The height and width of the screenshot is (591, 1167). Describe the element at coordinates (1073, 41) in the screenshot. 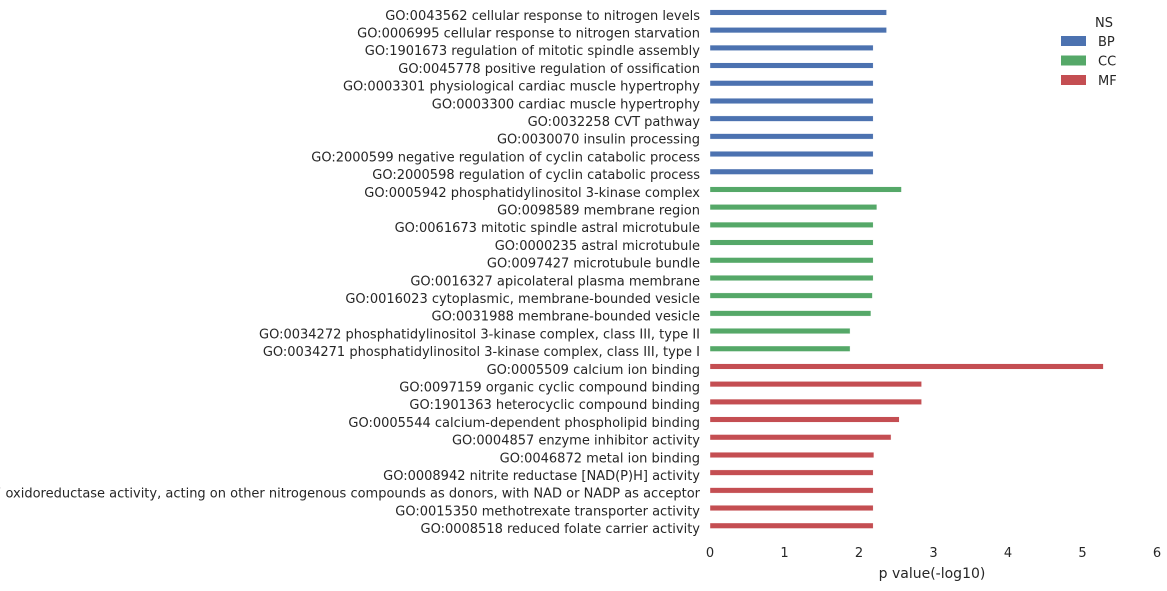

I see `legend-swatch-bp` at that location.